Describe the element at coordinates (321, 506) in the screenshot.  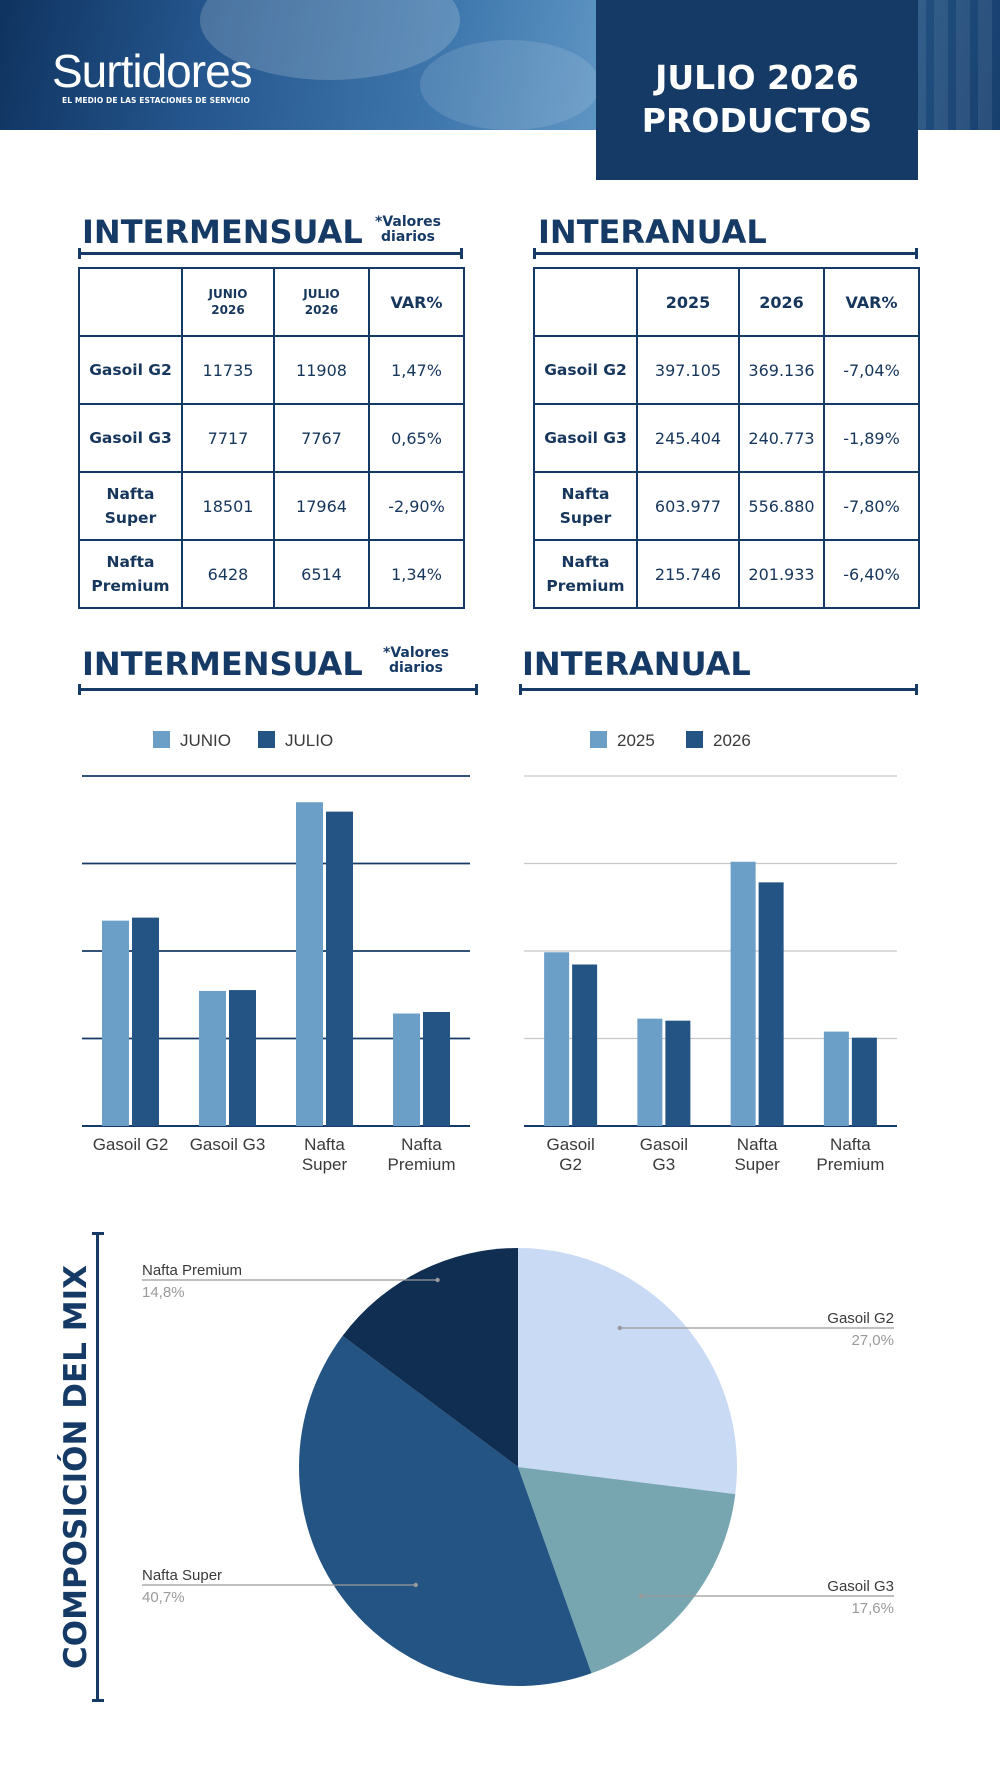
I see `value-cell: 17964` at that location.